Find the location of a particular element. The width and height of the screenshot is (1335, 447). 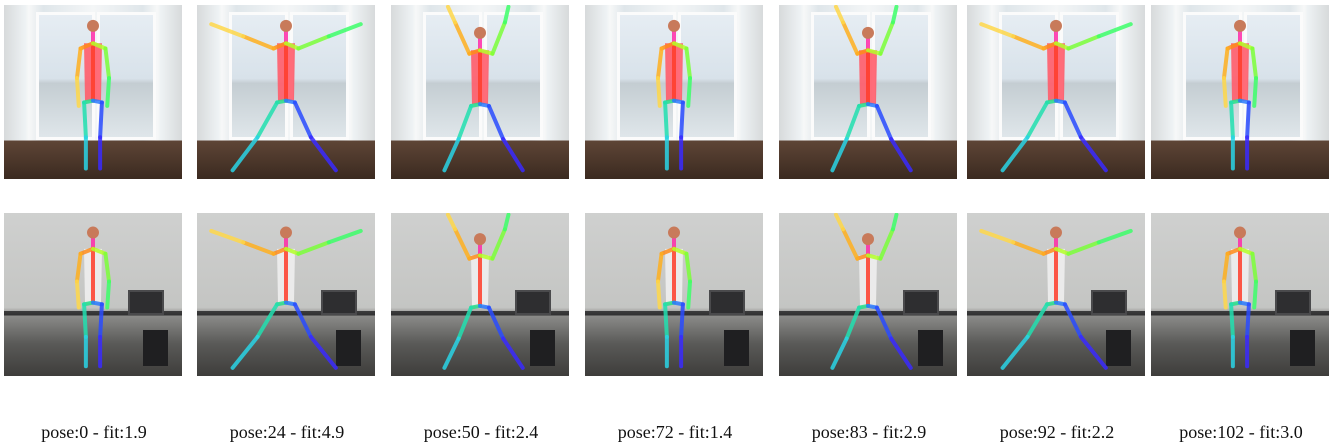

pose-fit-caption: pose:0 - fit:1.9 is located at coordinates (94, 432).